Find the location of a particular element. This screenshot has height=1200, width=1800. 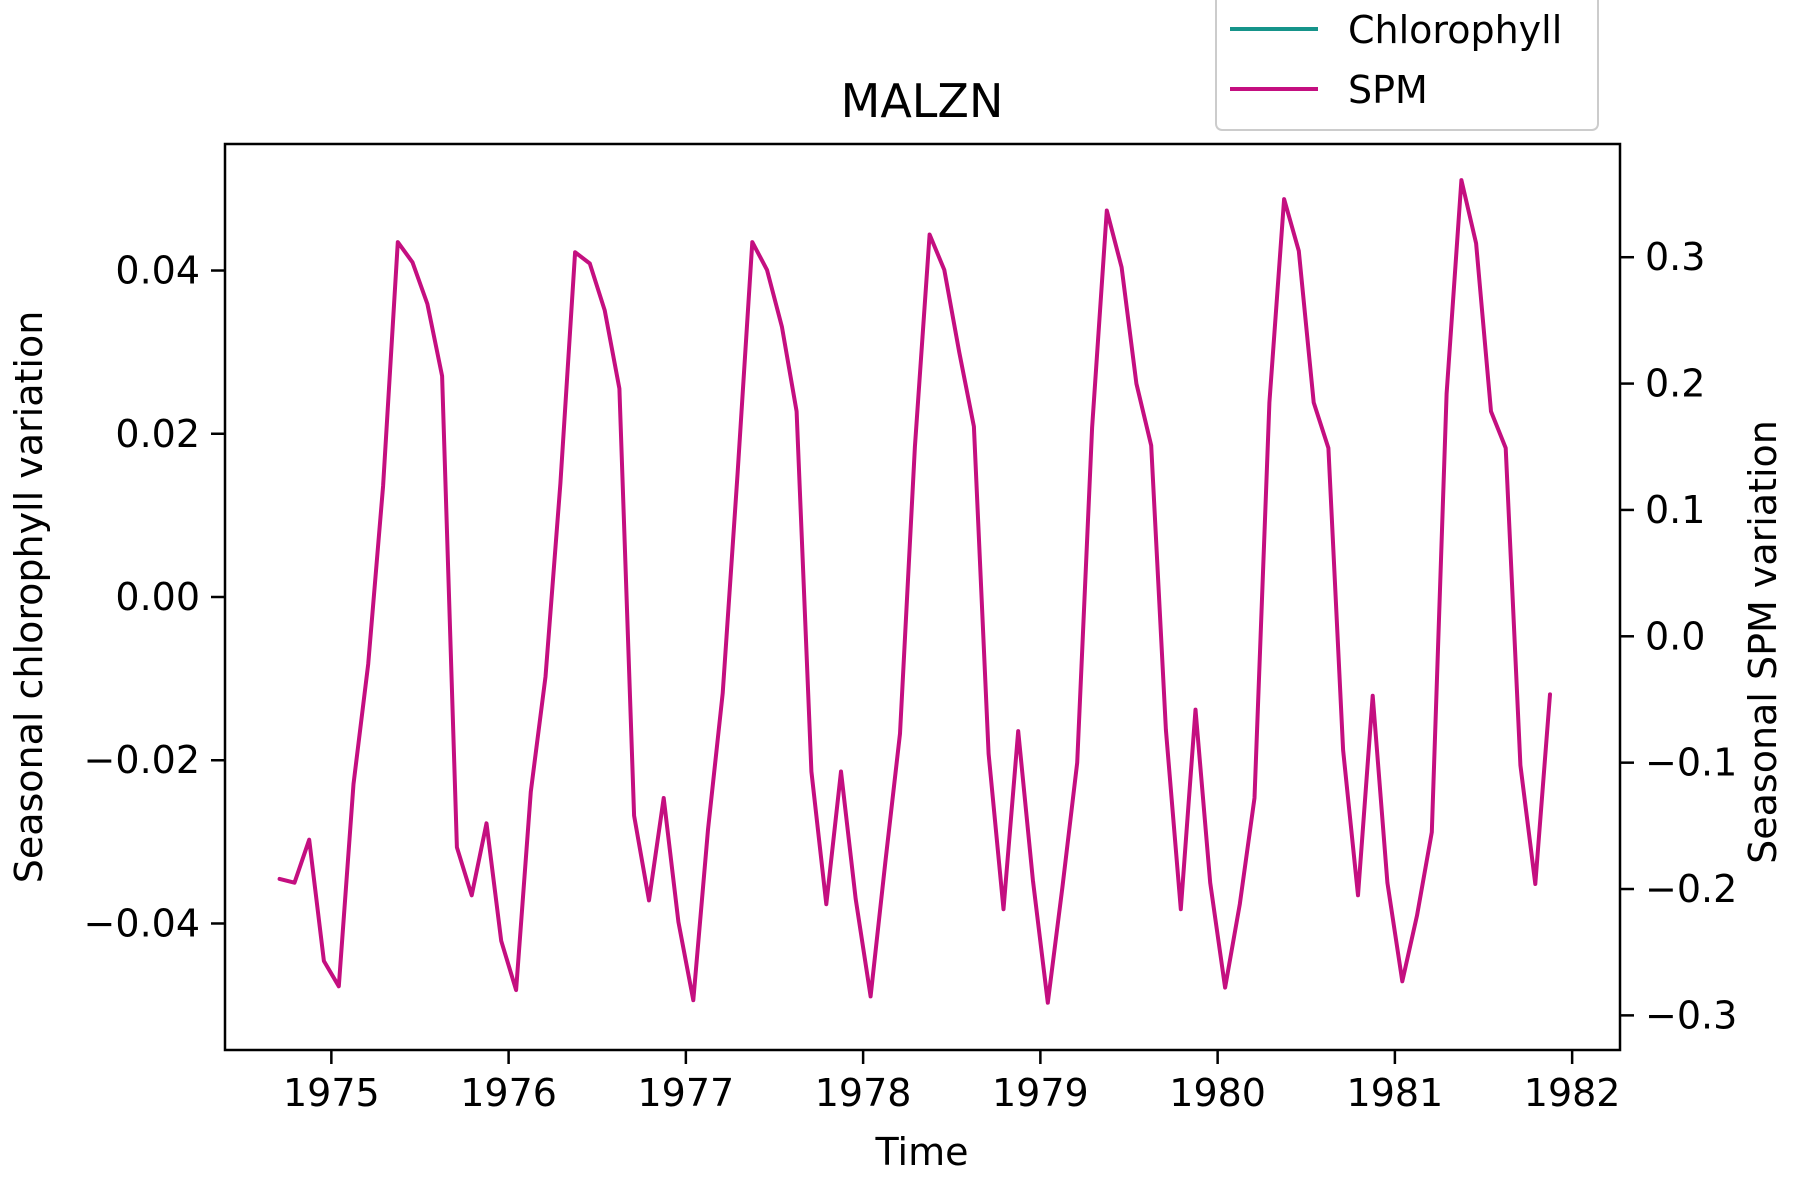

y-left-tick-label: −0.02 is located at coordinates (142, 760).